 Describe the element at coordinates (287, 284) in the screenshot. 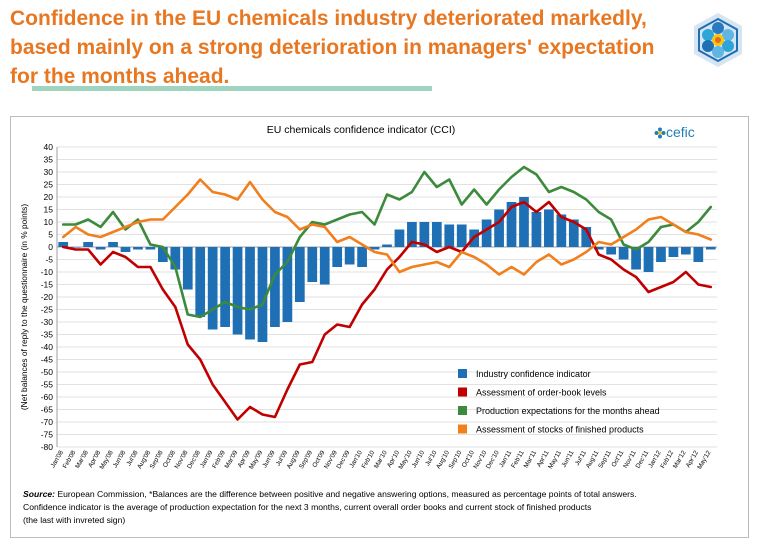

I see `bar-Jul'09` at that location.